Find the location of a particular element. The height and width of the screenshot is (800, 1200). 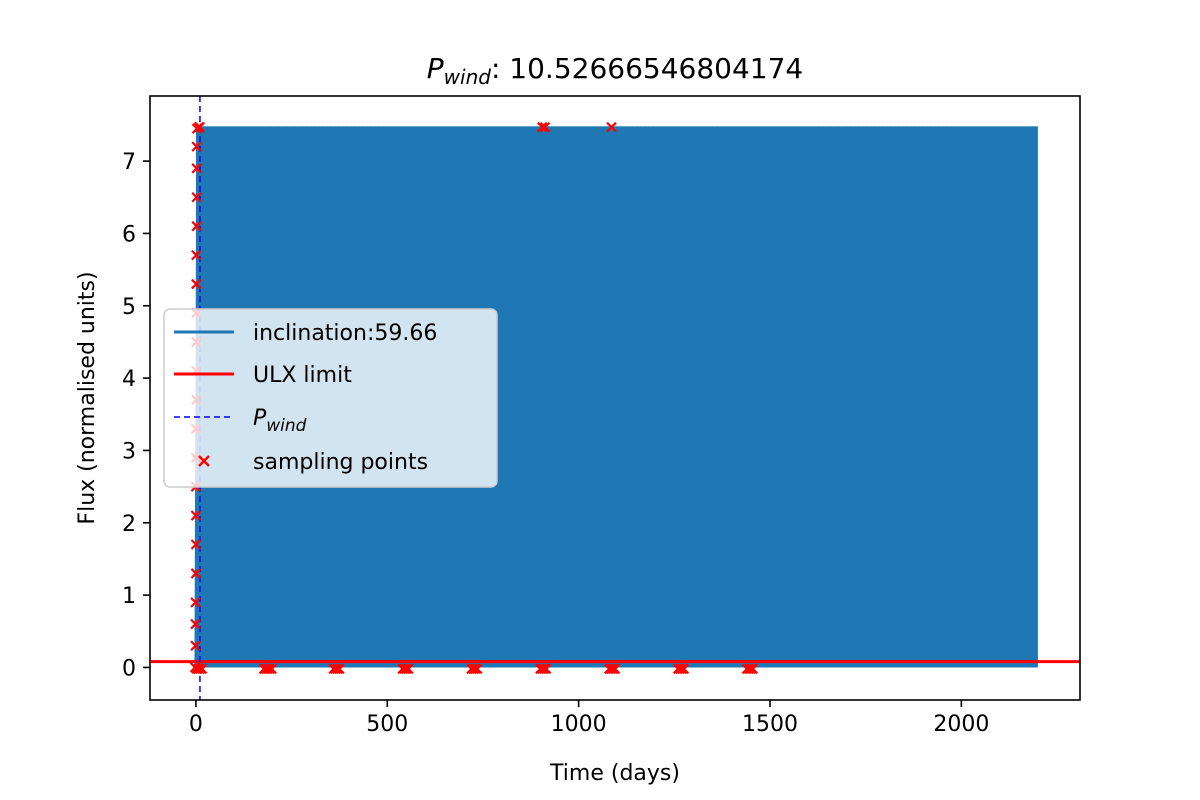

y-axis-label: Flux (normalised units) is located at coordinates (87, 397).